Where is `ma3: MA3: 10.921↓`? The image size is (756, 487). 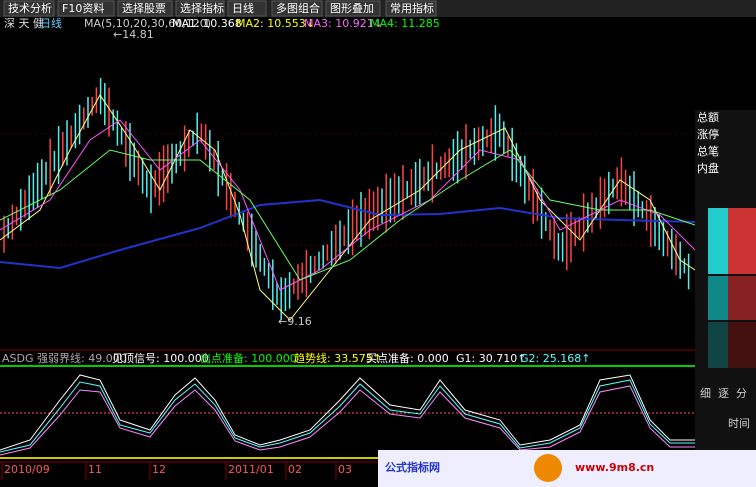
ma3: MA3: 10.921↓ is located at coordinates (343, 23).